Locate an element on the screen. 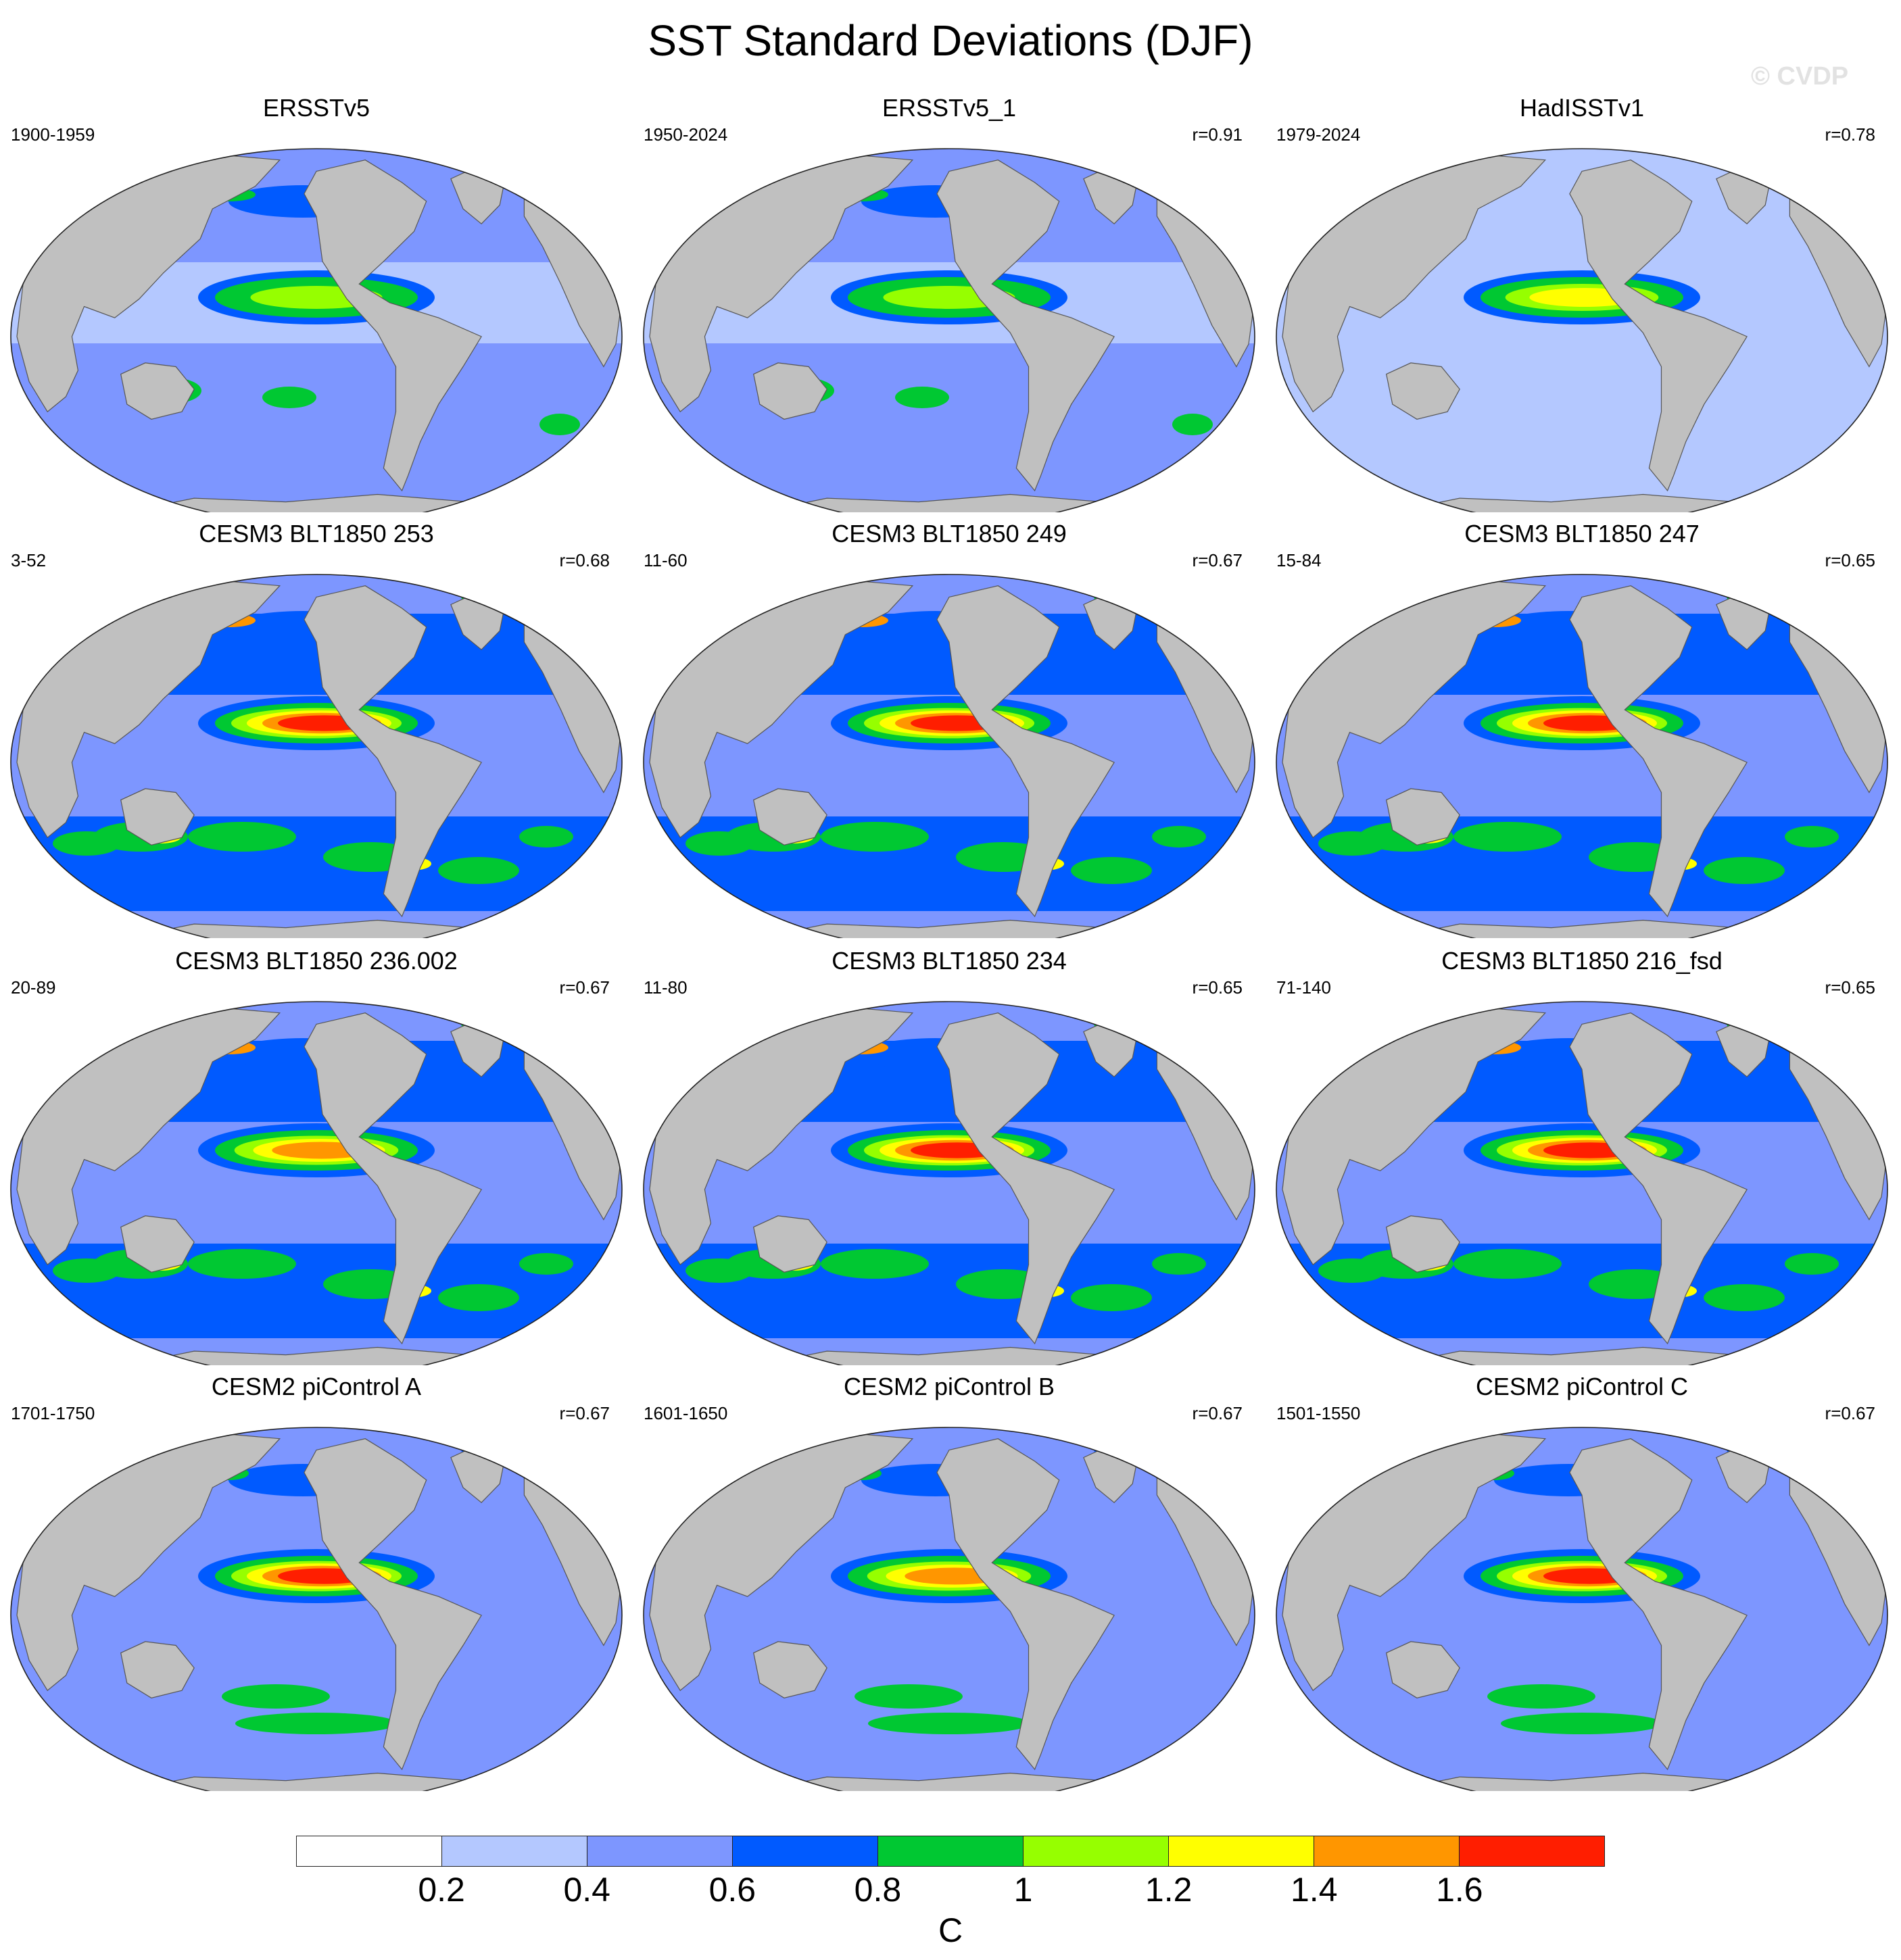 The height and width of the screenshot is (1960, 1901). panel-correlation: r=0.68 is located at coordinates (584, 560).